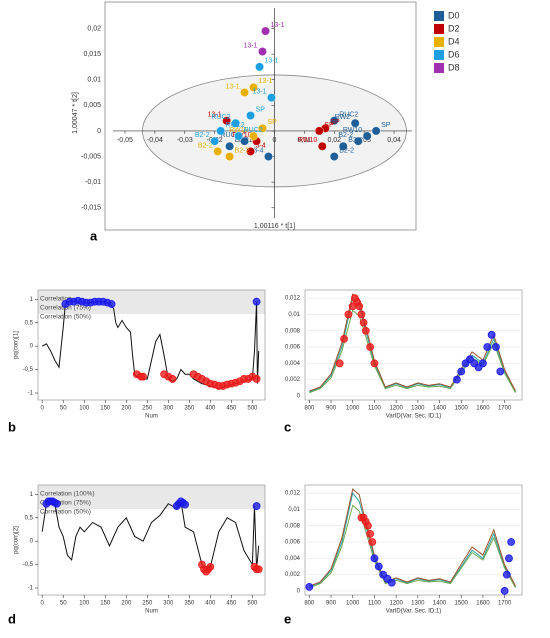  I want to click on point-label: B2, so click(239, 140).